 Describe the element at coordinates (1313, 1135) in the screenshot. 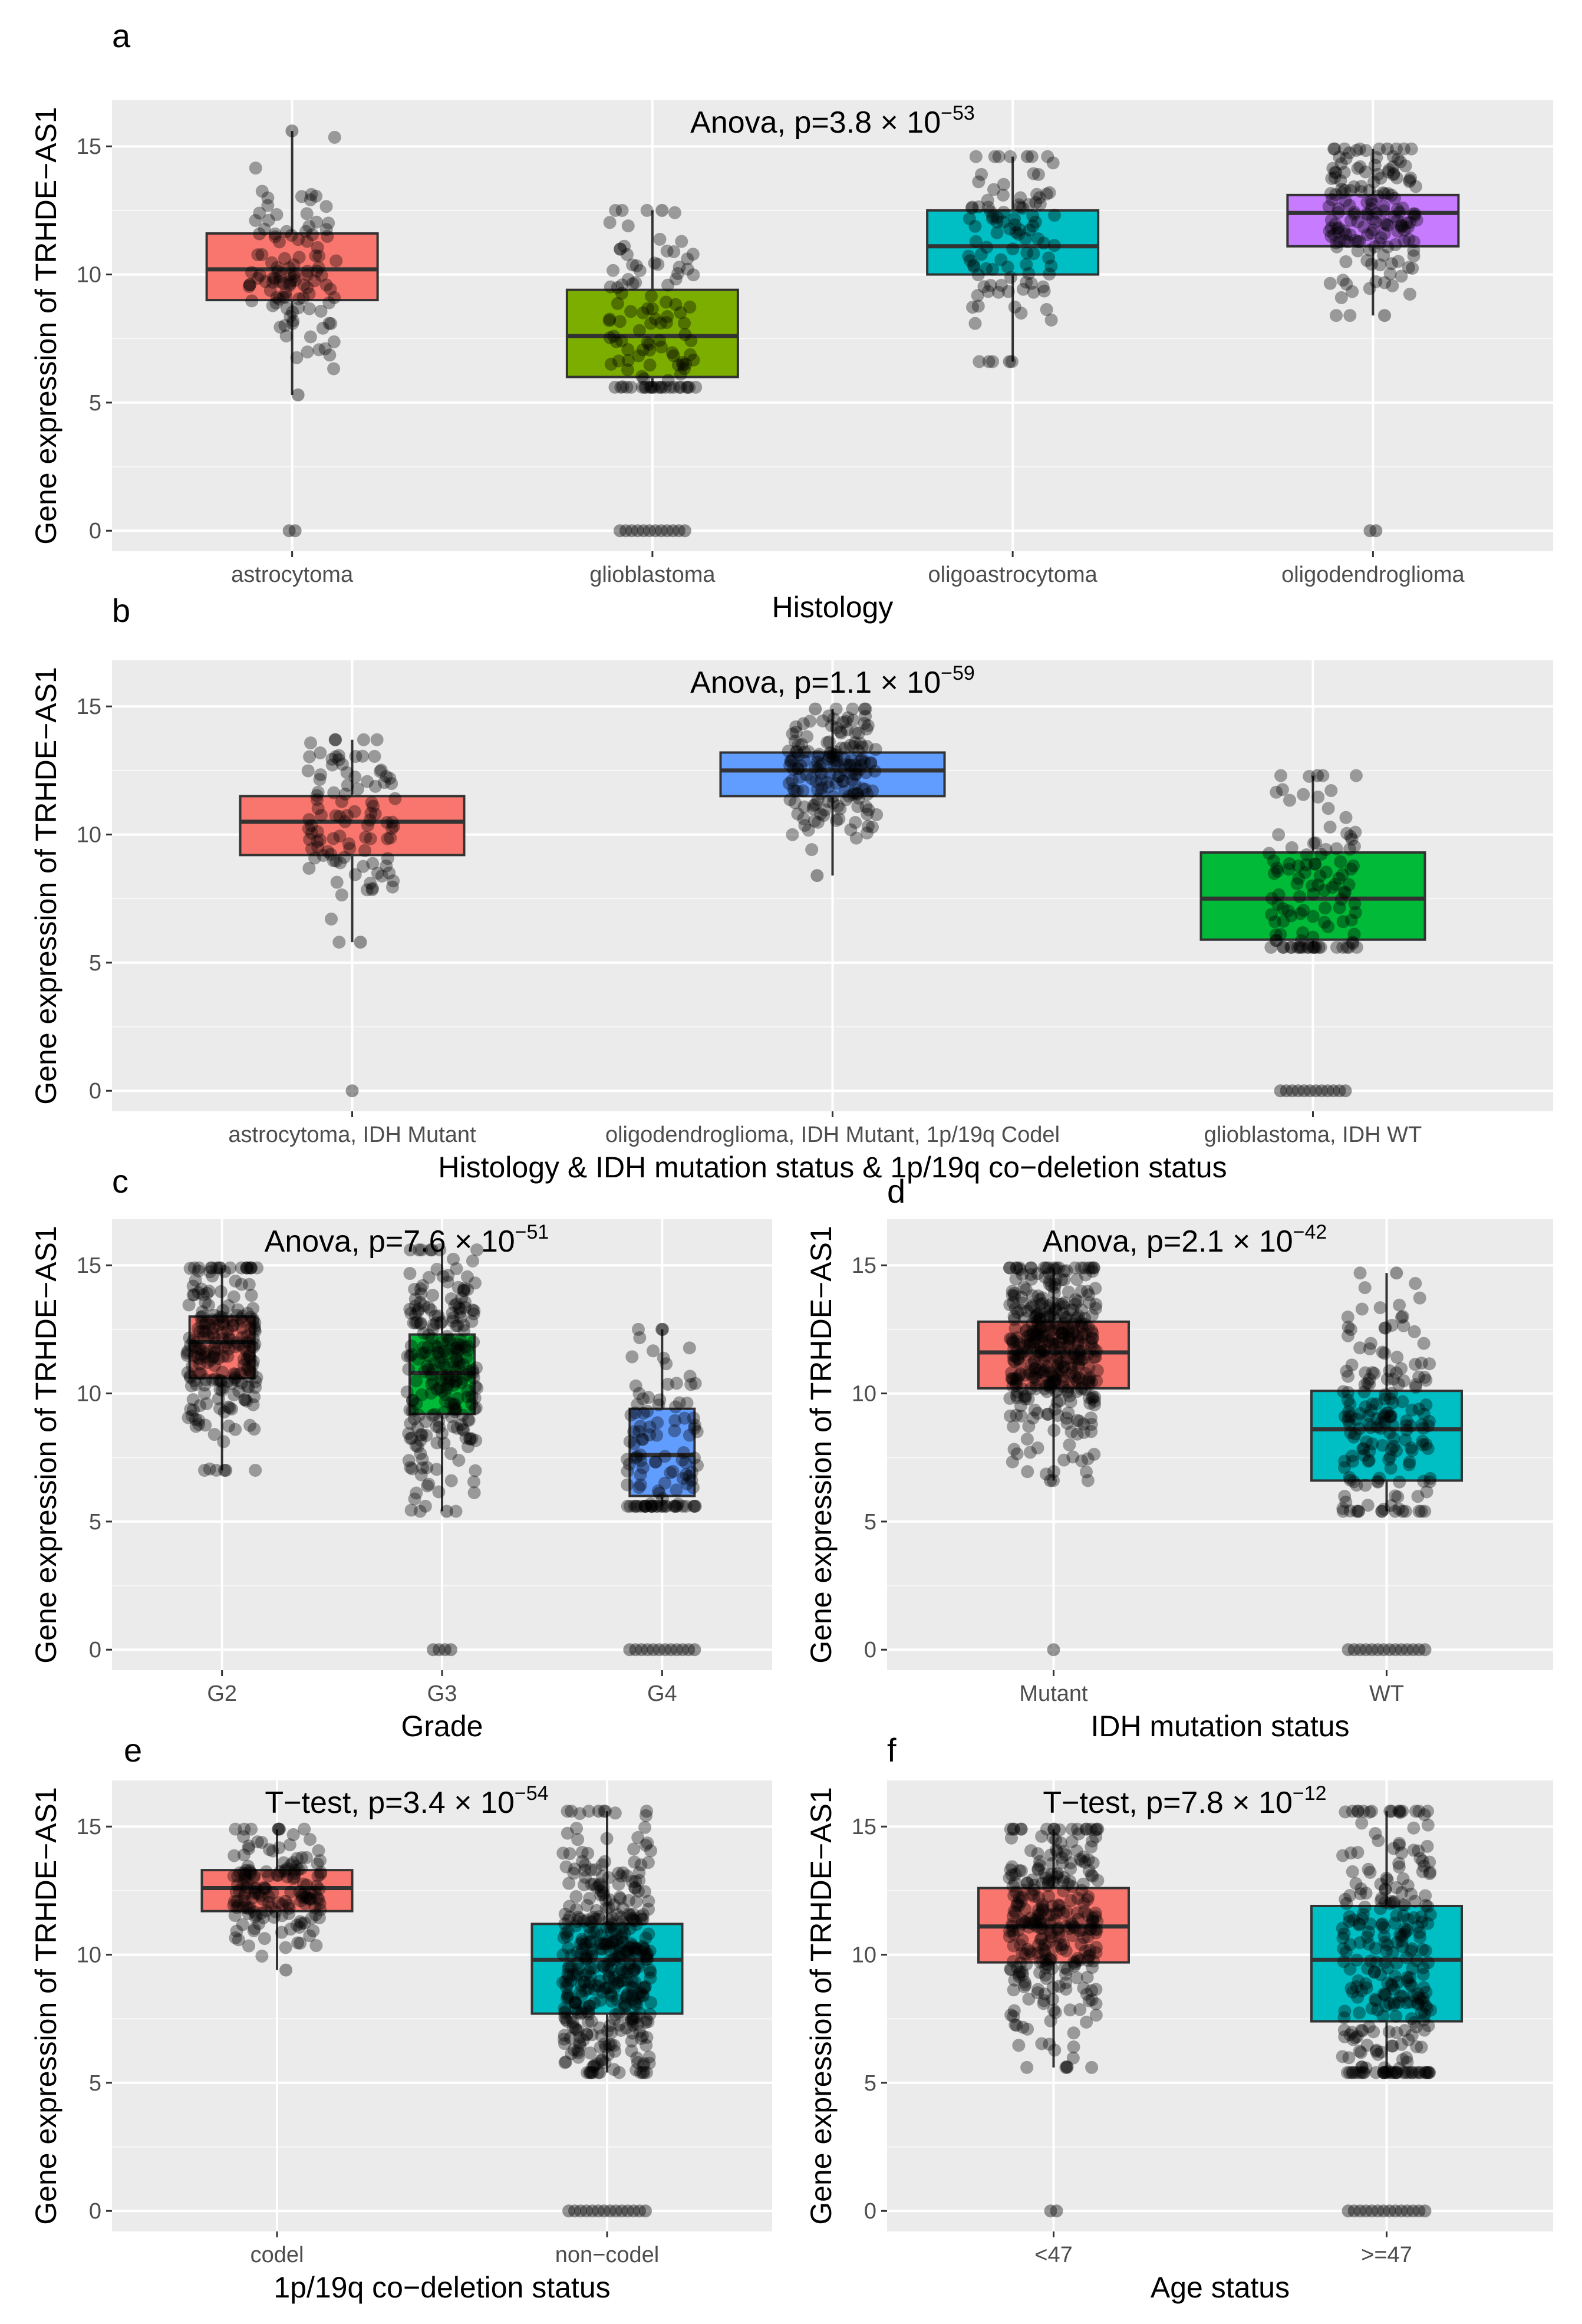

I see `x-tick-label: glioblastoma, IDH WT` at that location.